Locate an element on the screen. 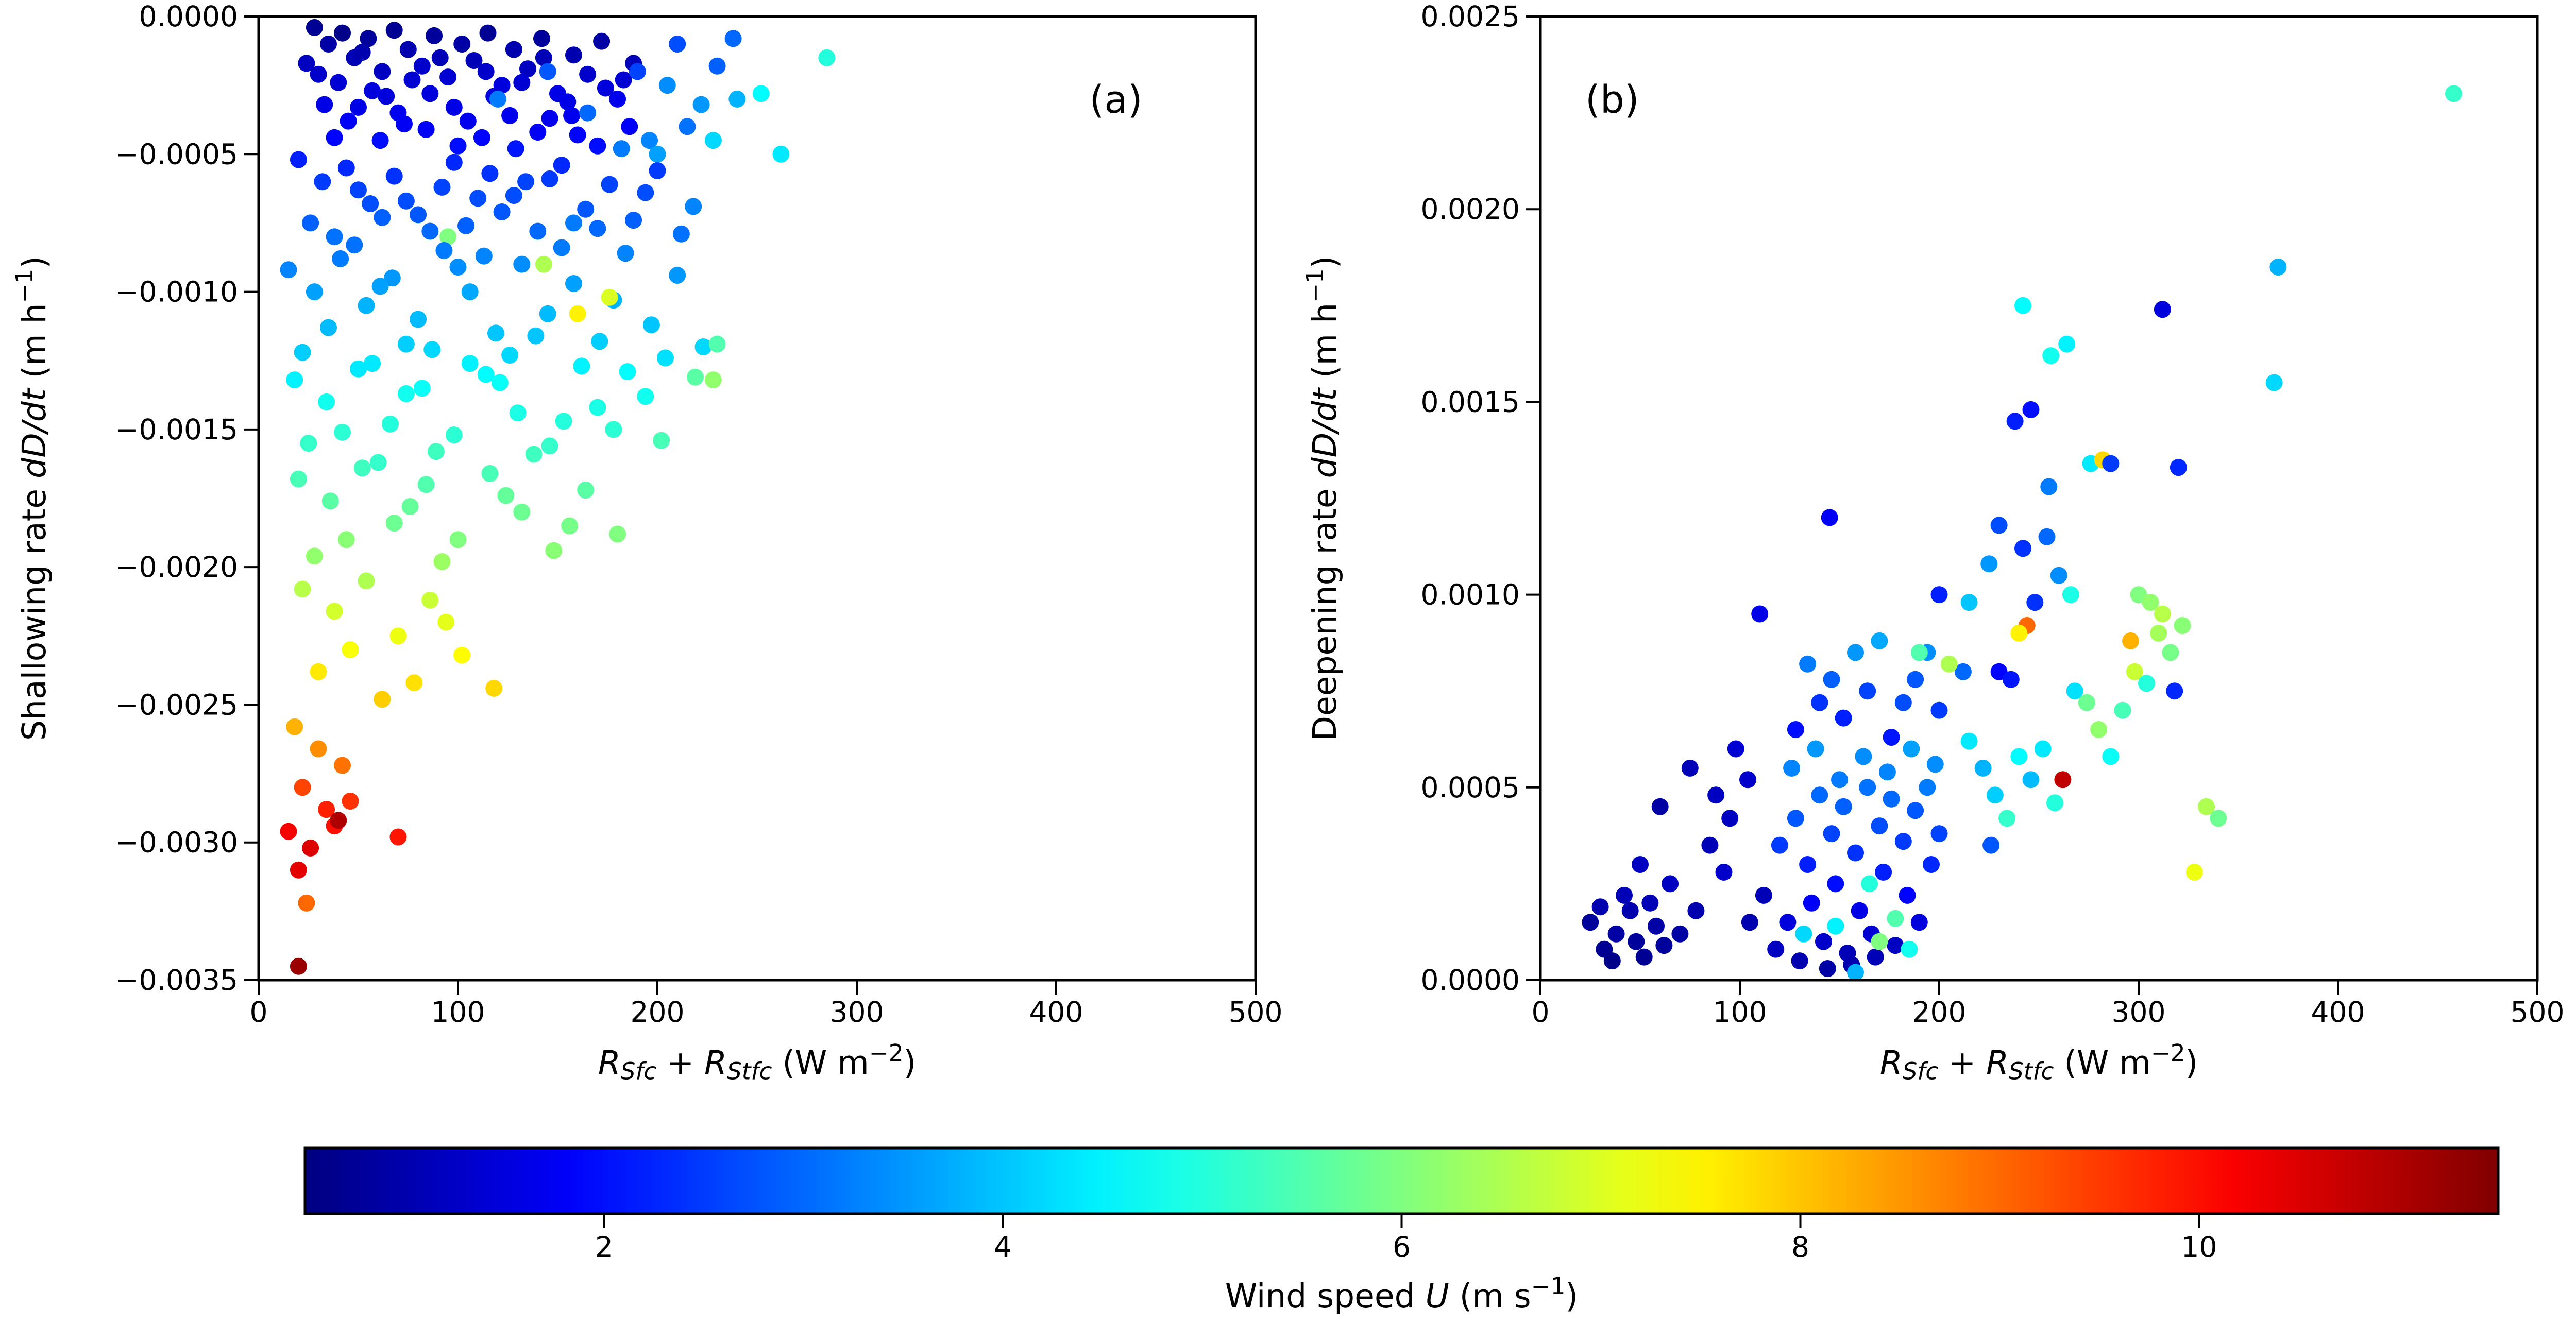 The width and height of the screenshot is (2576, 1319). y-tick-label: −0.0035 is located at coordinates (176, 981).